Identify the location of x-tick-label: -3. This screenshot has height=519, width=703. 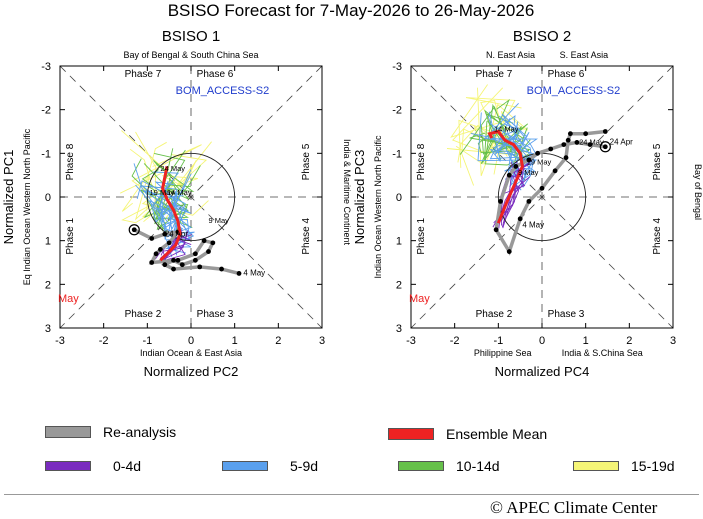
(60, 341).